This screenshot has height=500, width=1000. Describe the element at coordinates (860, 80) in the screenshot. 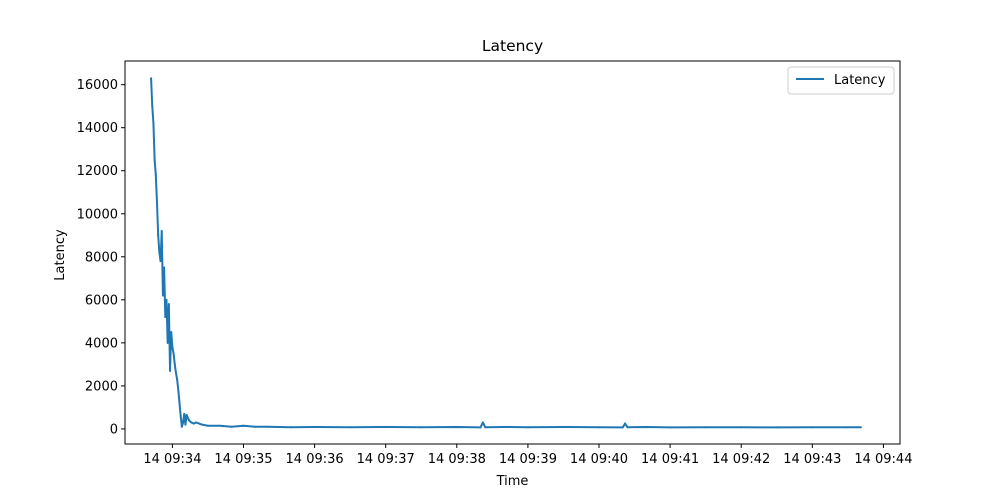

I see `legend-label-latency: Latency` at that location.